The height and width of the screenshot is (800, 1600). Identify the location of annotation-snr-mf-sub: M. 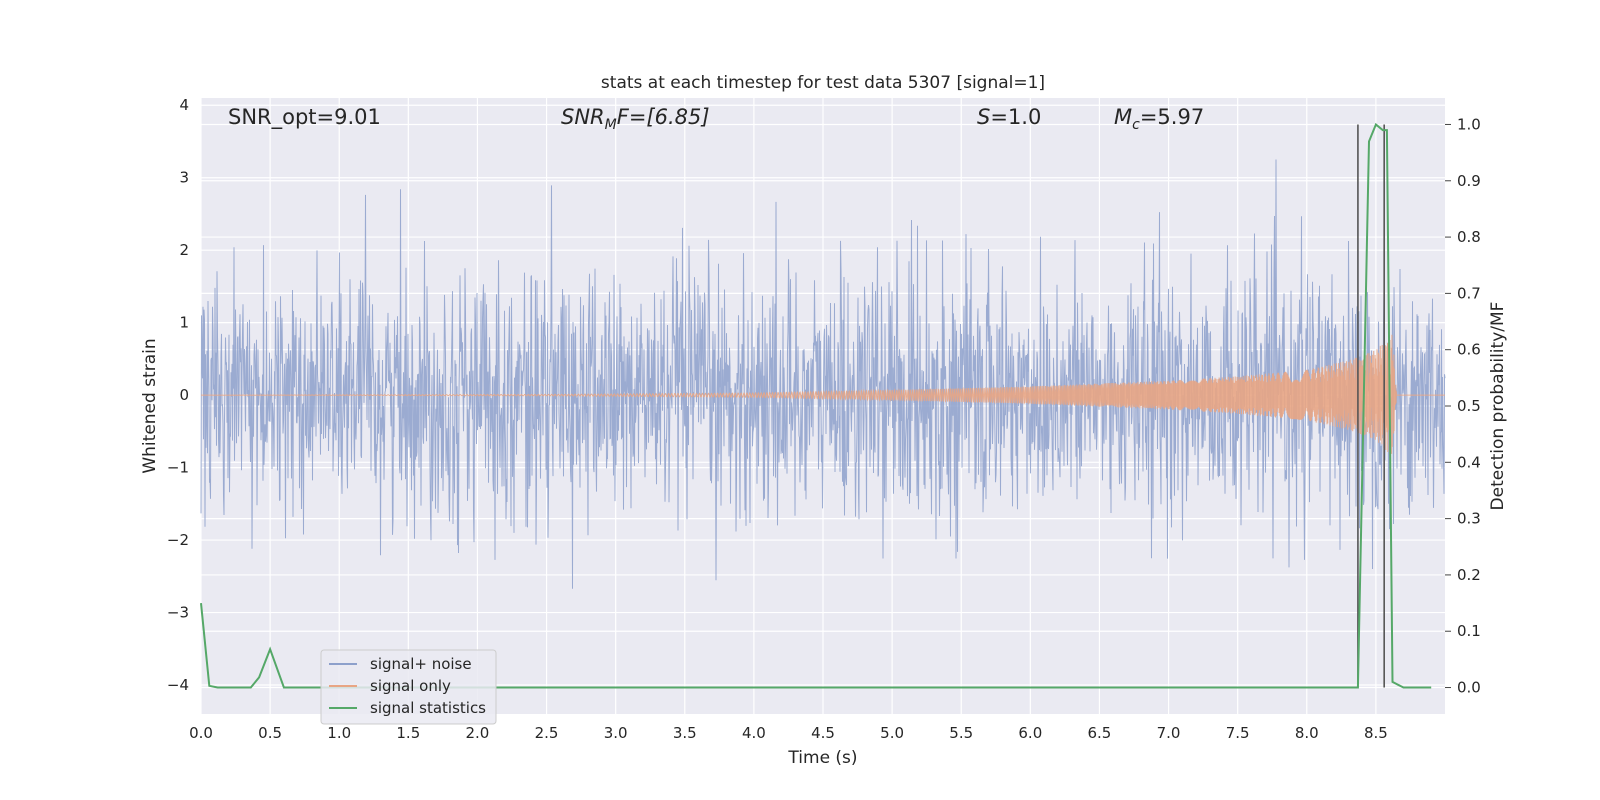
(611, 125).